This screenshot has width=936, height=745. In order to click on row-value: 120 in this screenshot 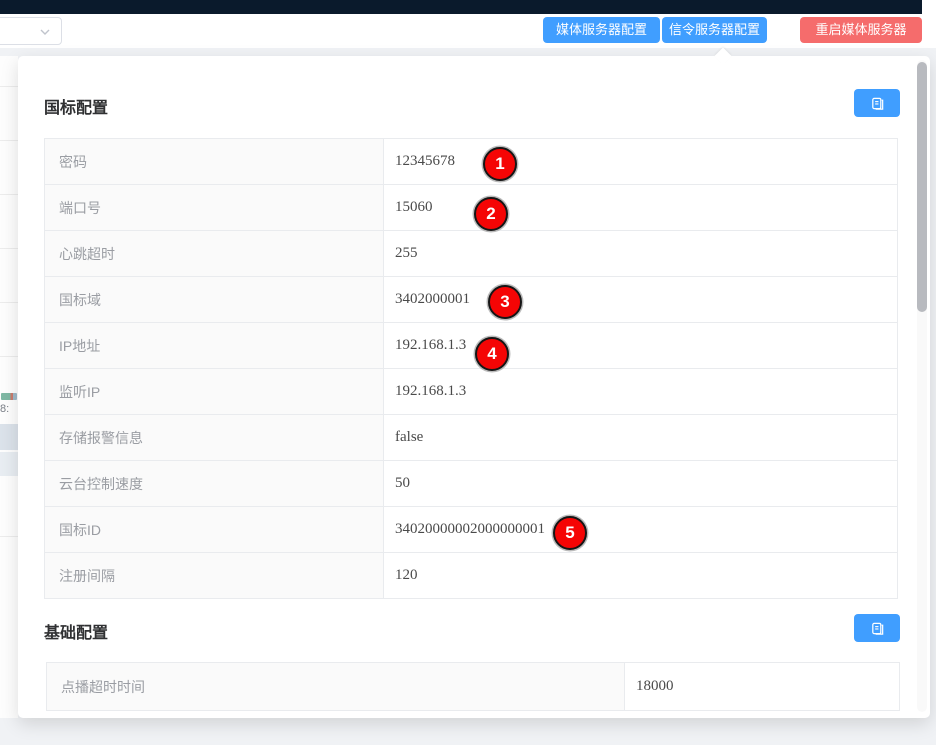, I will do `click(406, 575)`.